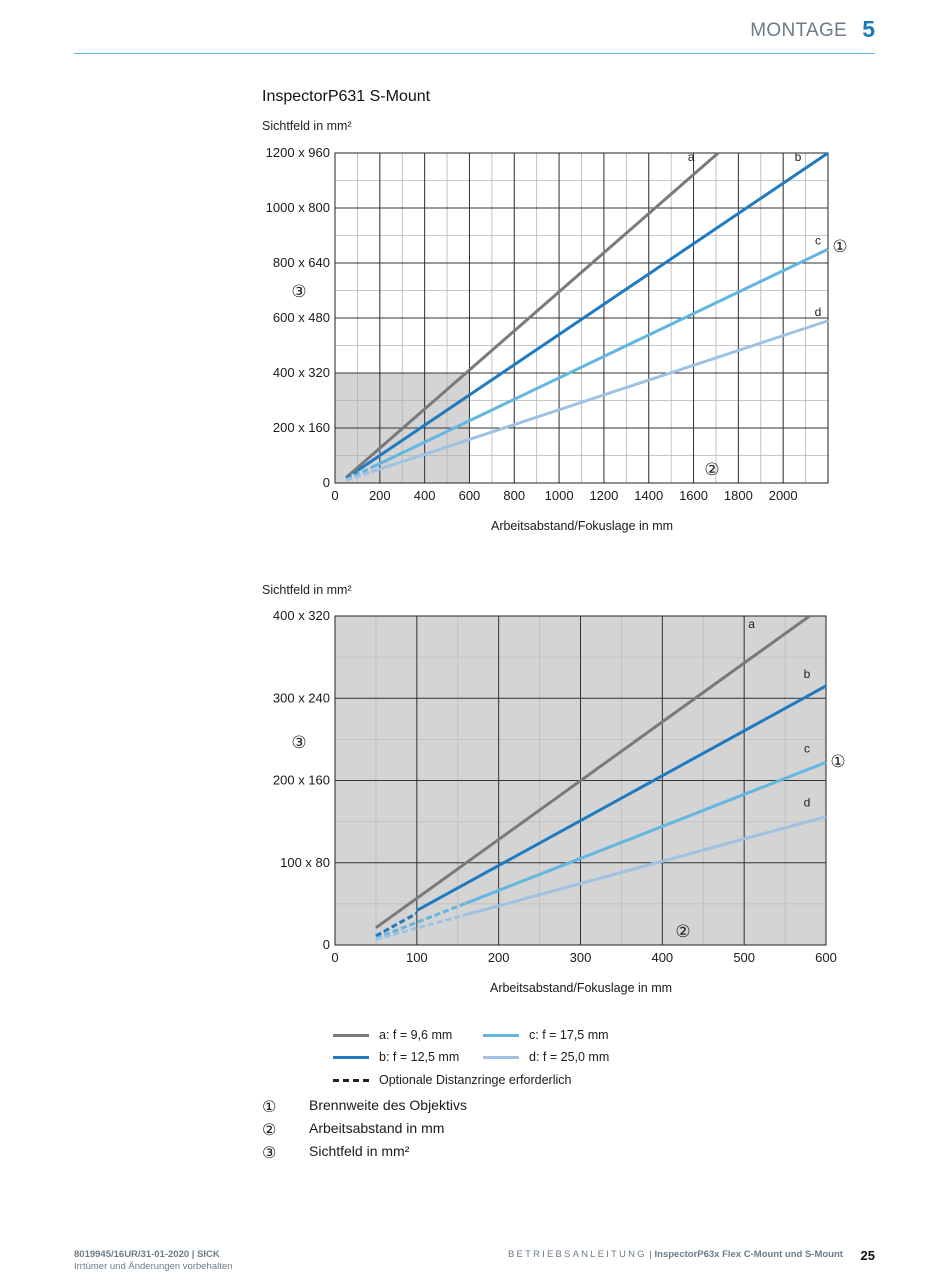 This screenshot has width=950, height=1277. I want to click on x-tick-label: 300, so click(581, 957).